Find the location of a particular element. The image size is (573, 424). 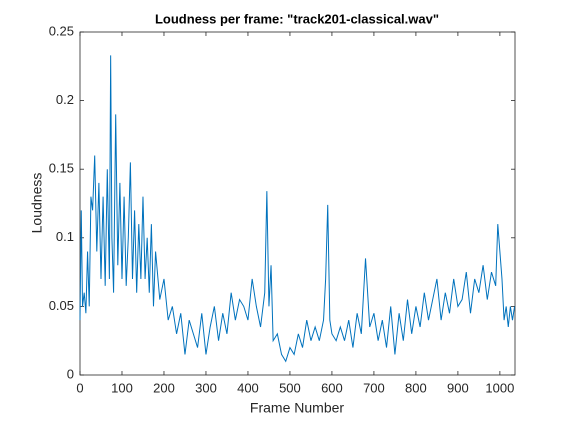

x-tick-label: 600 is located at coordinates (332, 387).